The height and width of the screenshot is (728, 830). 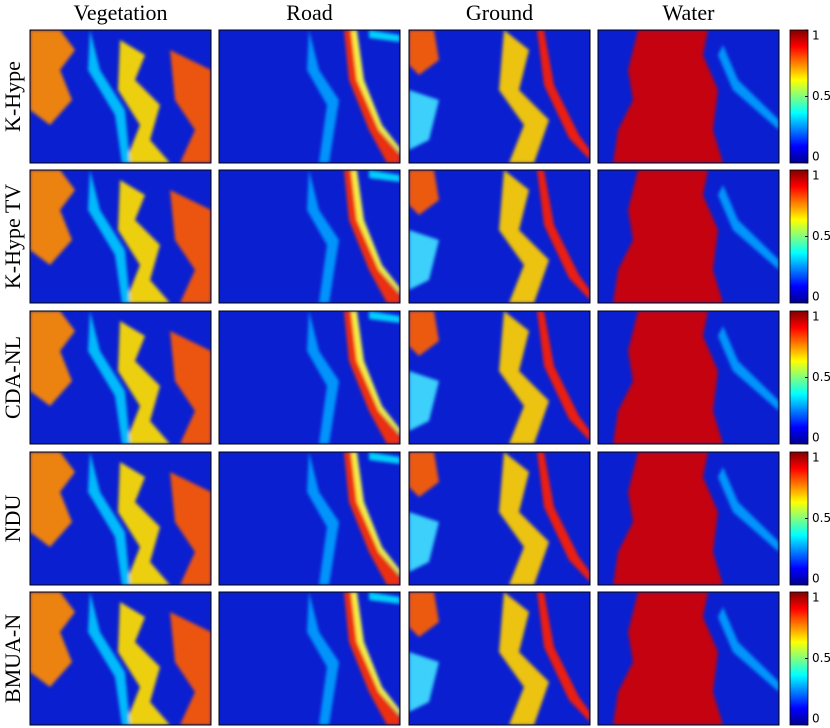 What do you see at coordinates (499, 12) in the screenshot?
I see `column-header: Ground` at bounding box center [499, 12].